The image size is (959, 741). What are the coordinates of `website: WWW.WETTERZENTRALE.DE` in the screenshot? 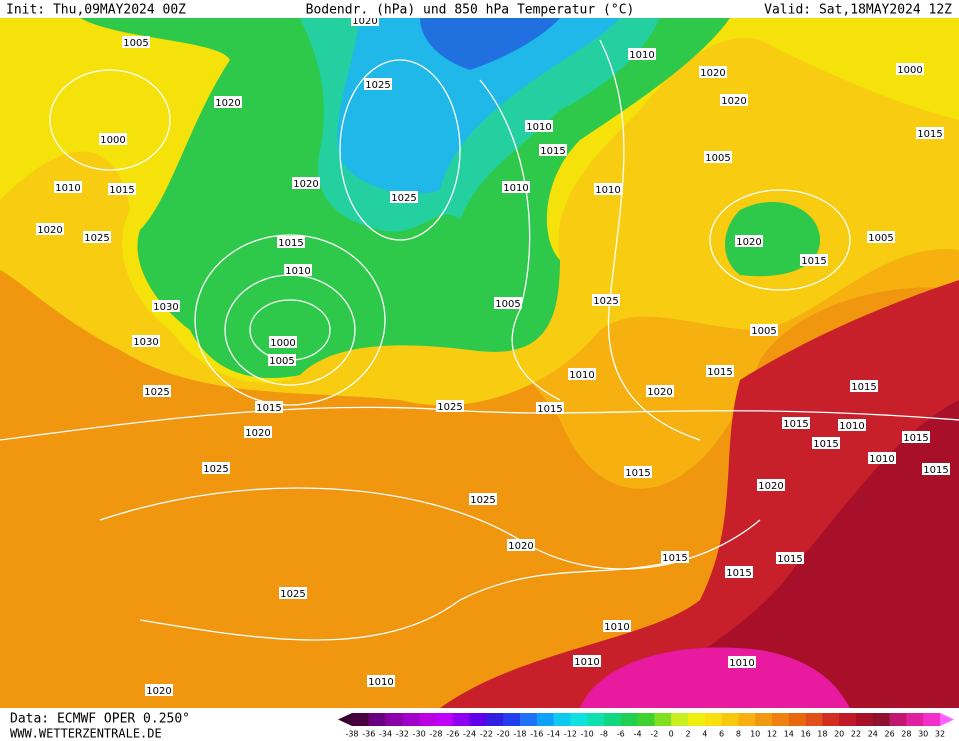 It's located at (86, 734).